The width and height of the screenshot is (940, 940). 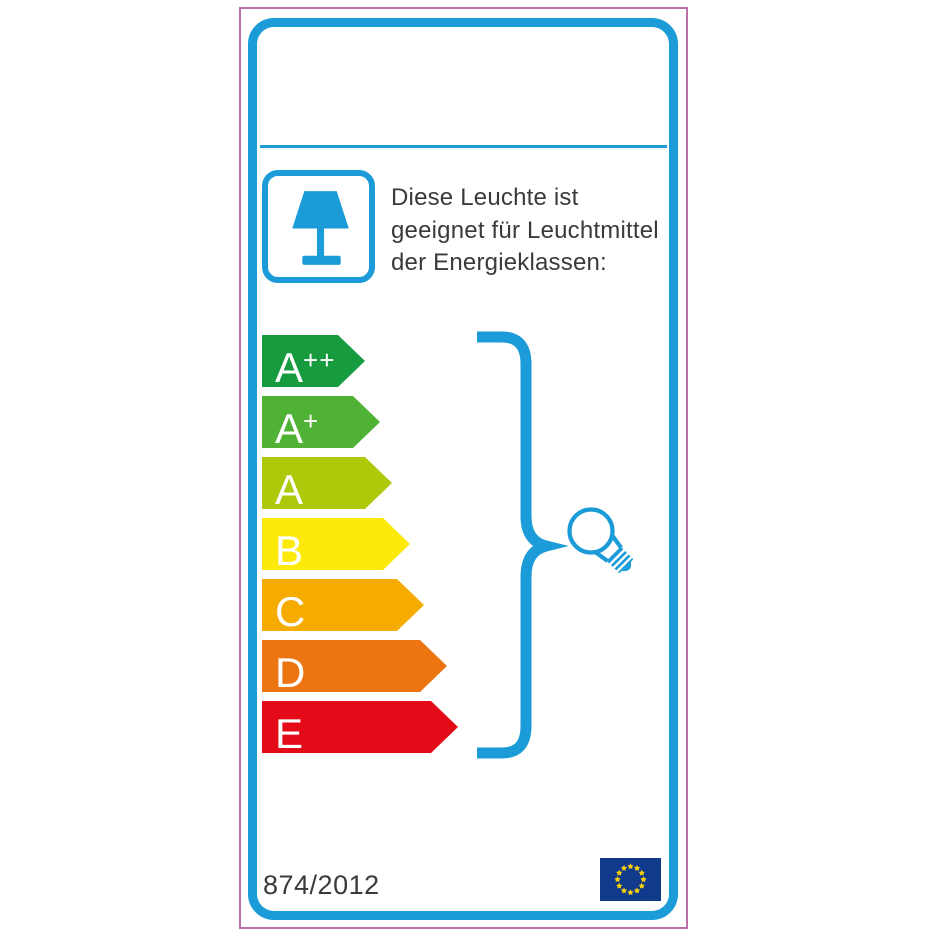 What do you see at coordinates (297, 428) in the screenshot?
I see `energy-class-letter: A+` at bounding box center [297, 428].